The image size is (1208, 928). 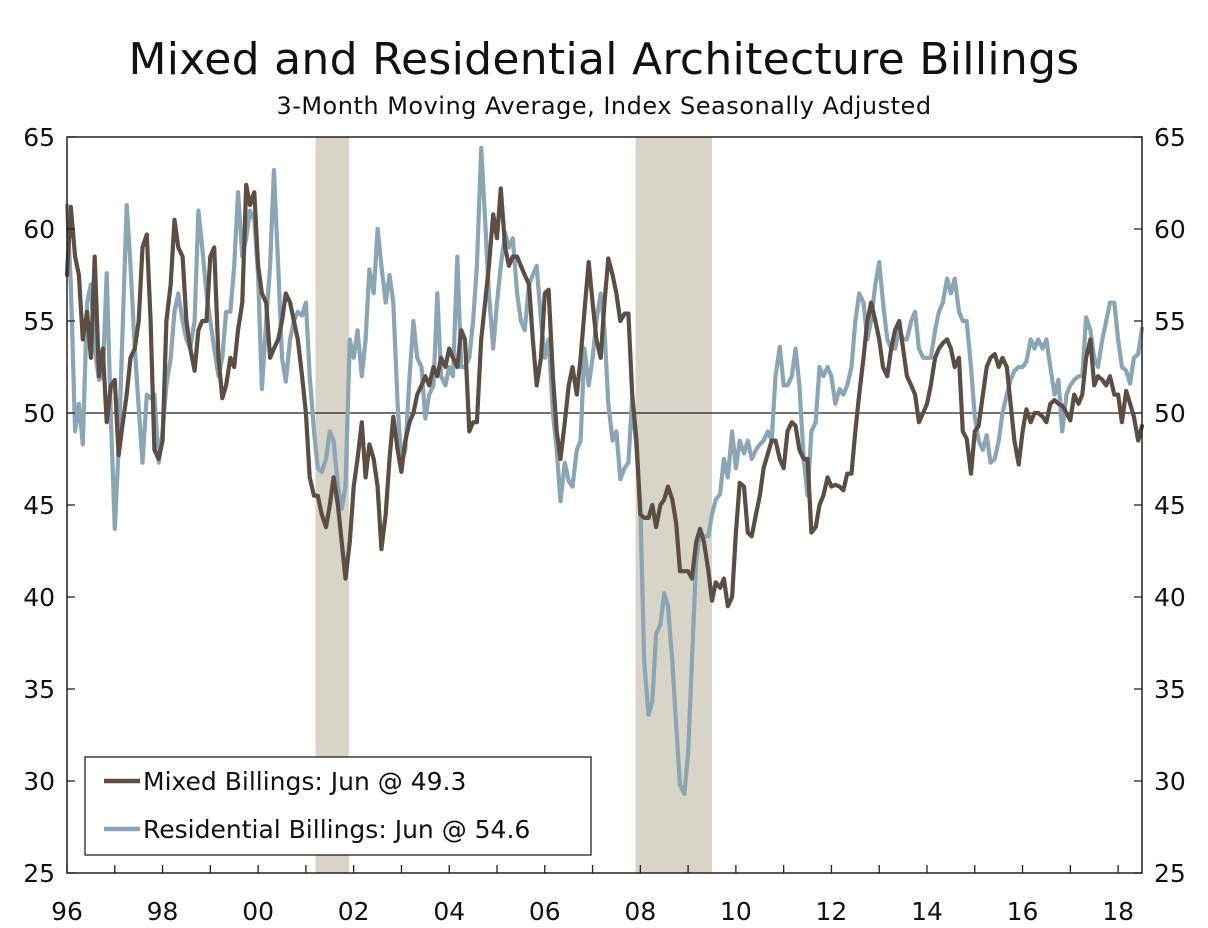 I want to click on legend-label-residential: Residential Billings: Jun @ 54.6, so click(x=336, y=829).